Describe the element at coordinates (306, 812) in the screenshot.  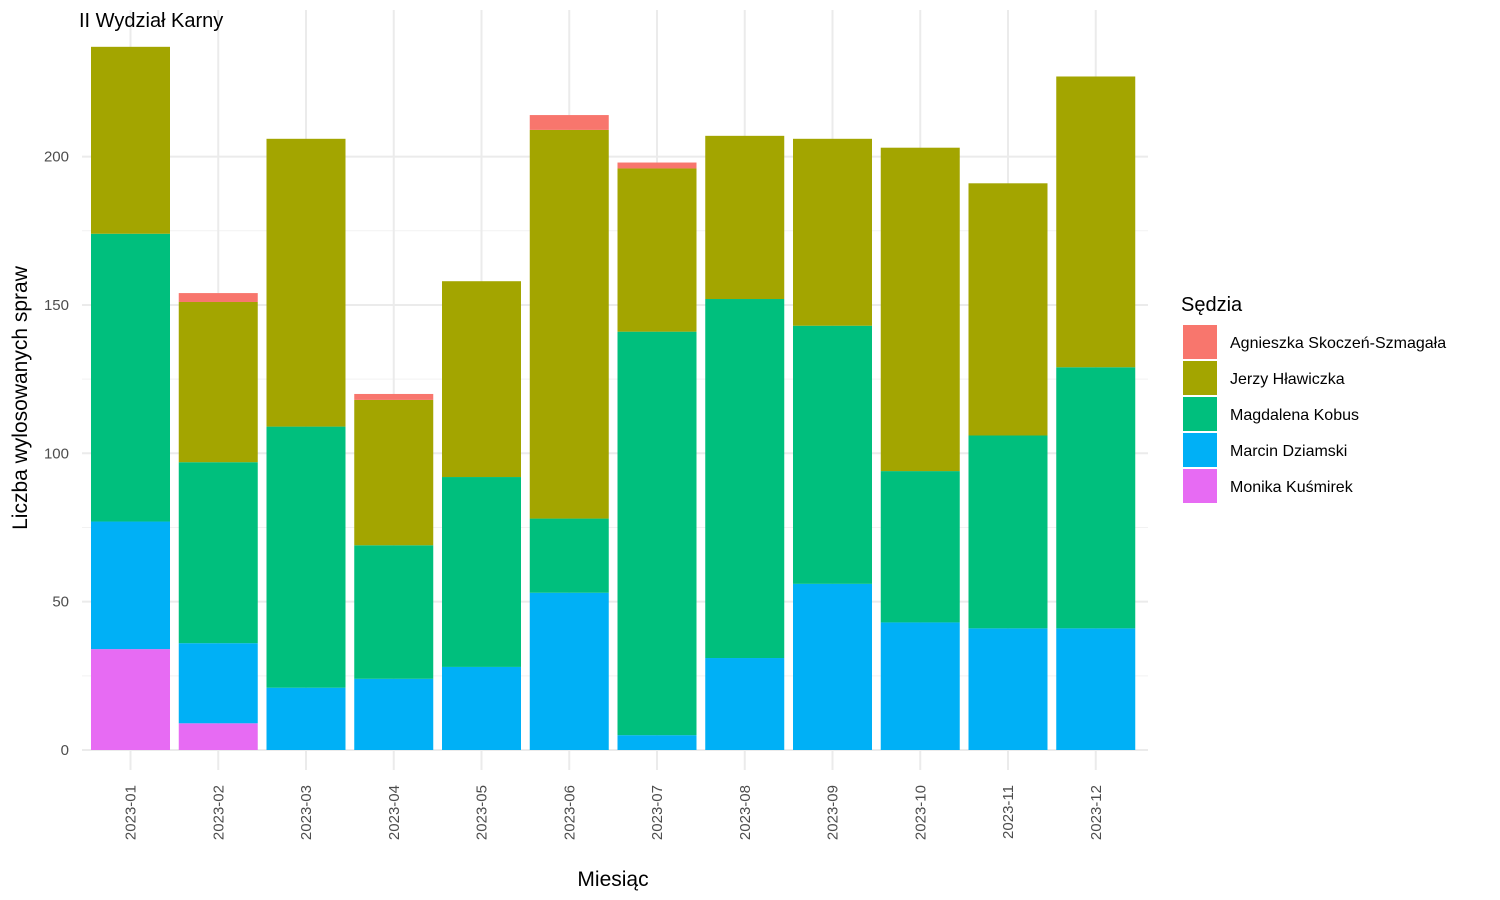
I see `x-tick-label: 2023-03` at that location.